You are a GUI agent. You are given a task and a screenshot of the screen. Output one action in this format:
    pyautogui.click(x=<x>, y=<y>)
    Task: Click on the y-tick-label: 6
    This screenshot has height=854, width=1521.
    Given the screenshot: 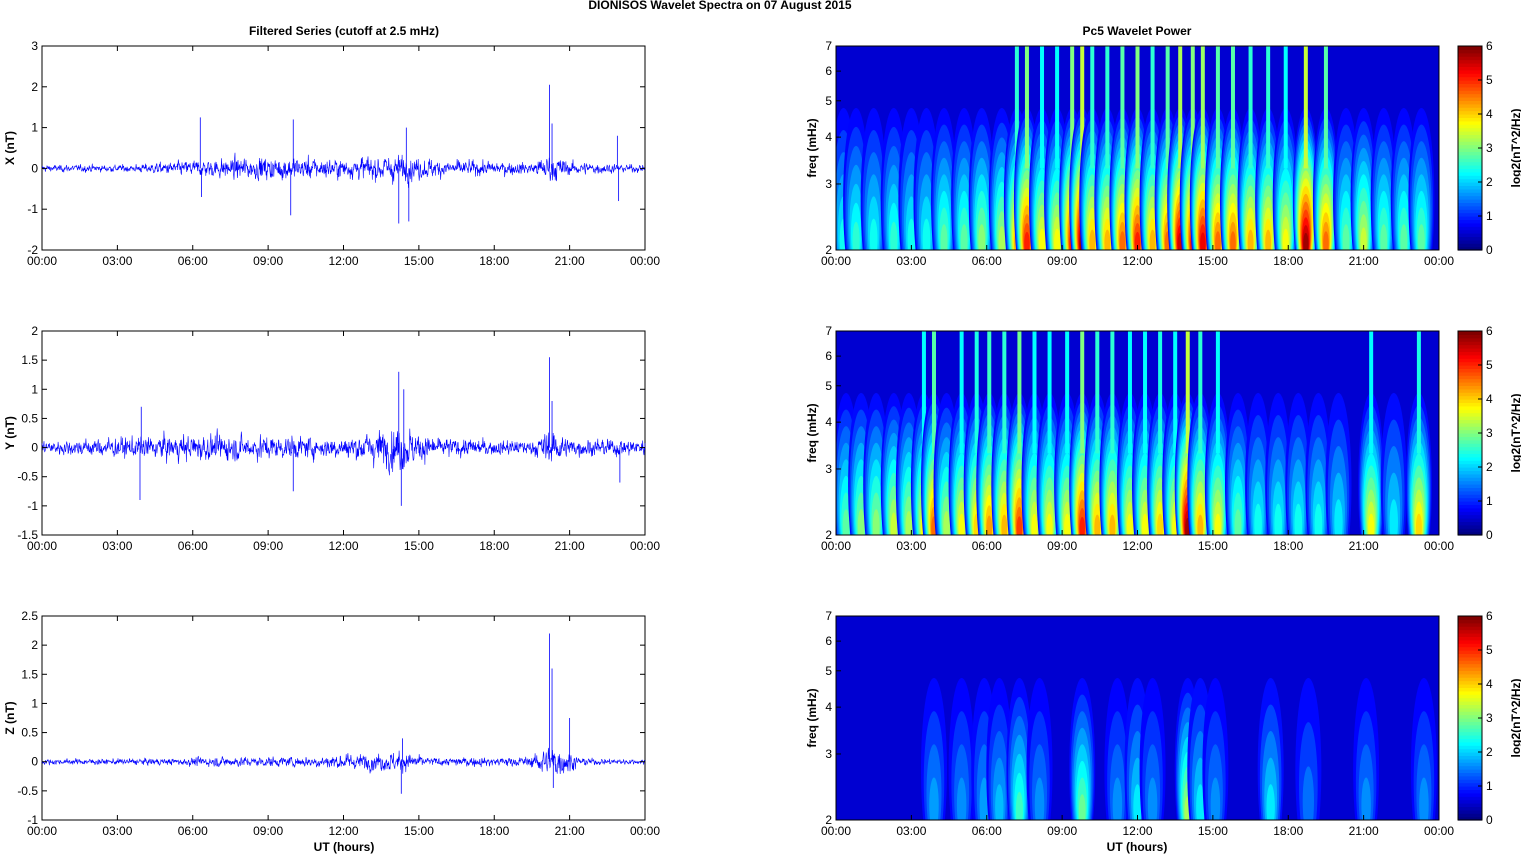 What is the action you would take?
    pyautogui.click(x=828, y=71)
    